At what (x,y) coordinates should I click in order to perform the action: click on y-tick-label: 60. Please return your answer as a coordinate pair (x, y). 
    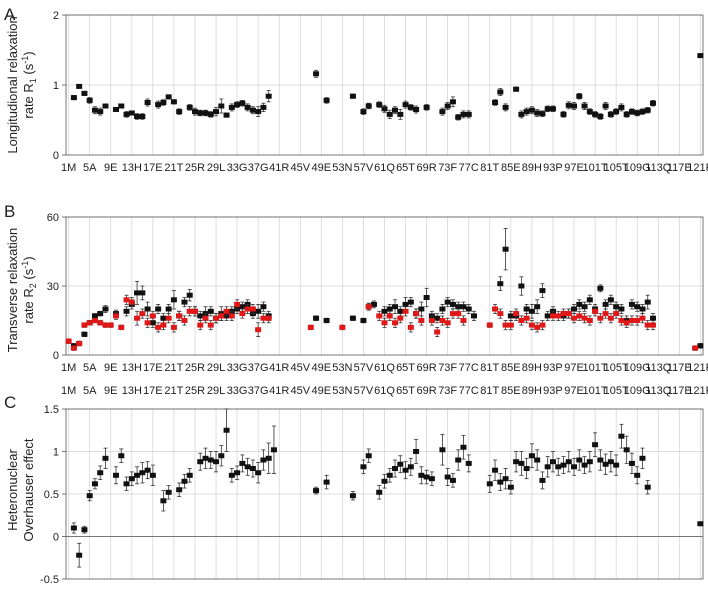
    Looking at the image, I should click on (53, 218).